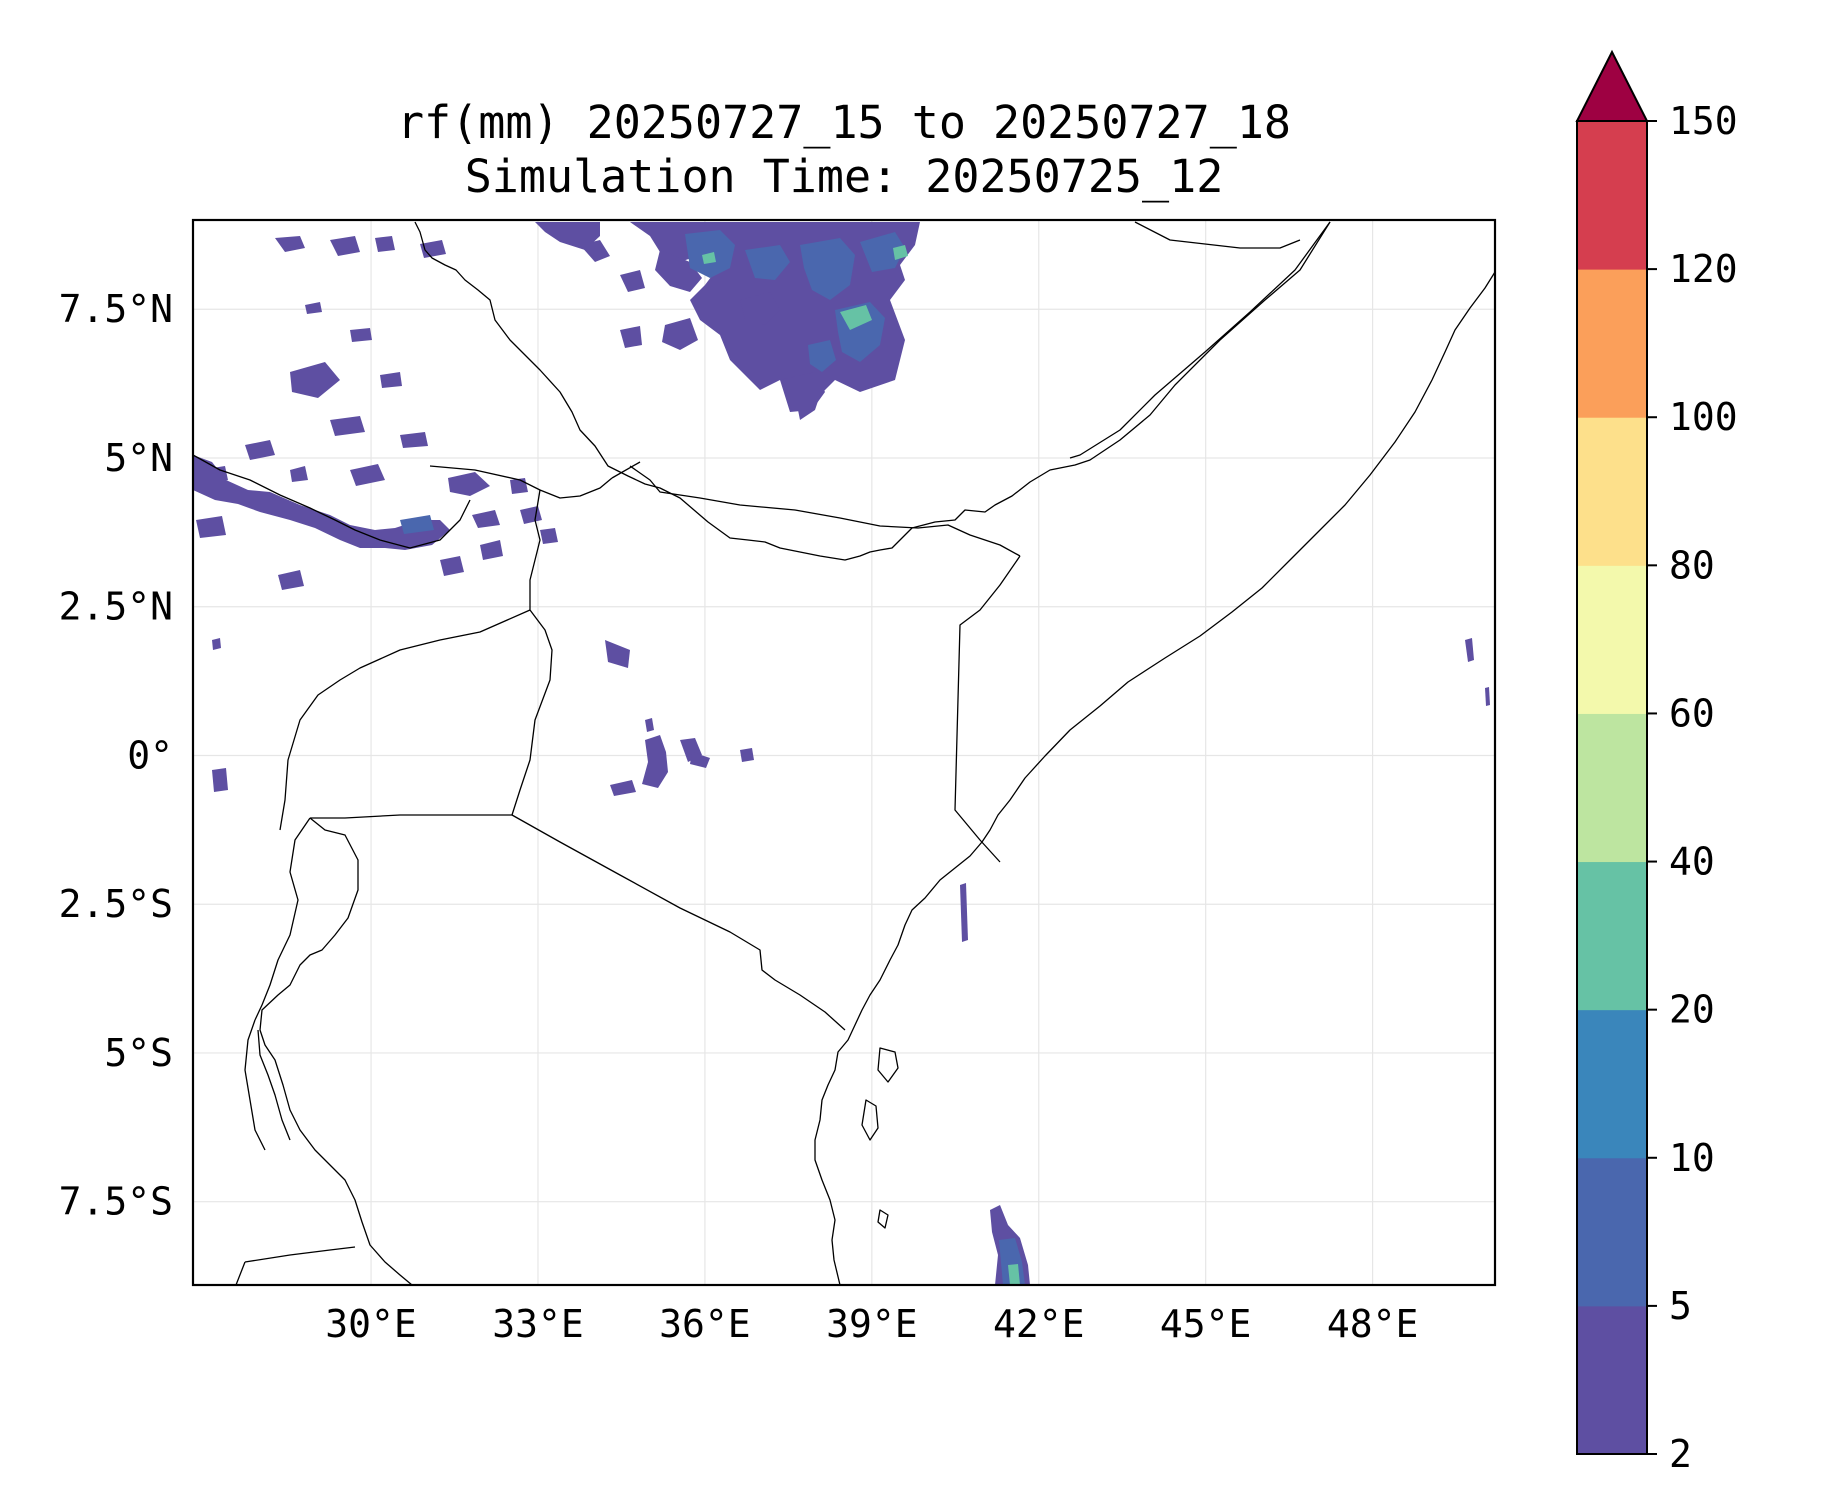 Image resolution: width=1833 pixels, height=1500 pixels. Describe the element at coordinates (1703, 417) in the screenshot. I see `colorbar-tick-label: 100` at that location.